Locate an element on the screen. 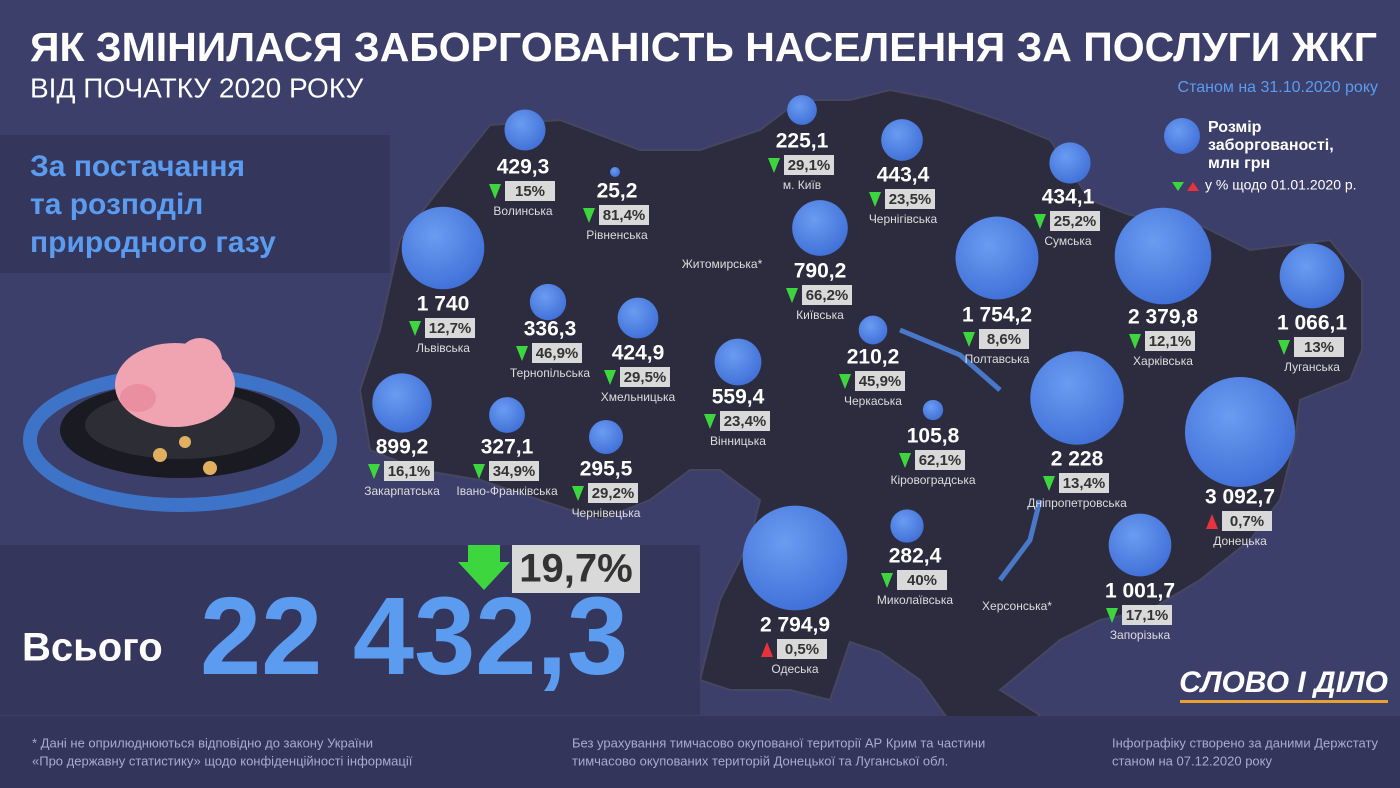 The width and height of the screenshot is (1400, 788). debt-value: 899,2 is located at coordinates (402, 447).